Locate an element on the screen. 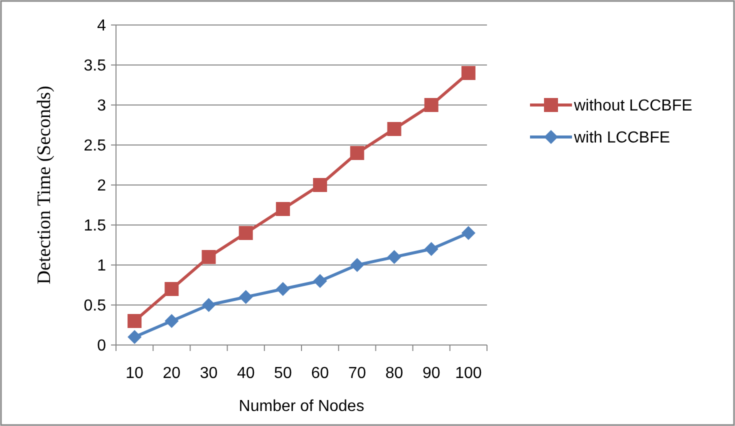  y-tick-label: 2.5 is located at coordinates (95, 146).